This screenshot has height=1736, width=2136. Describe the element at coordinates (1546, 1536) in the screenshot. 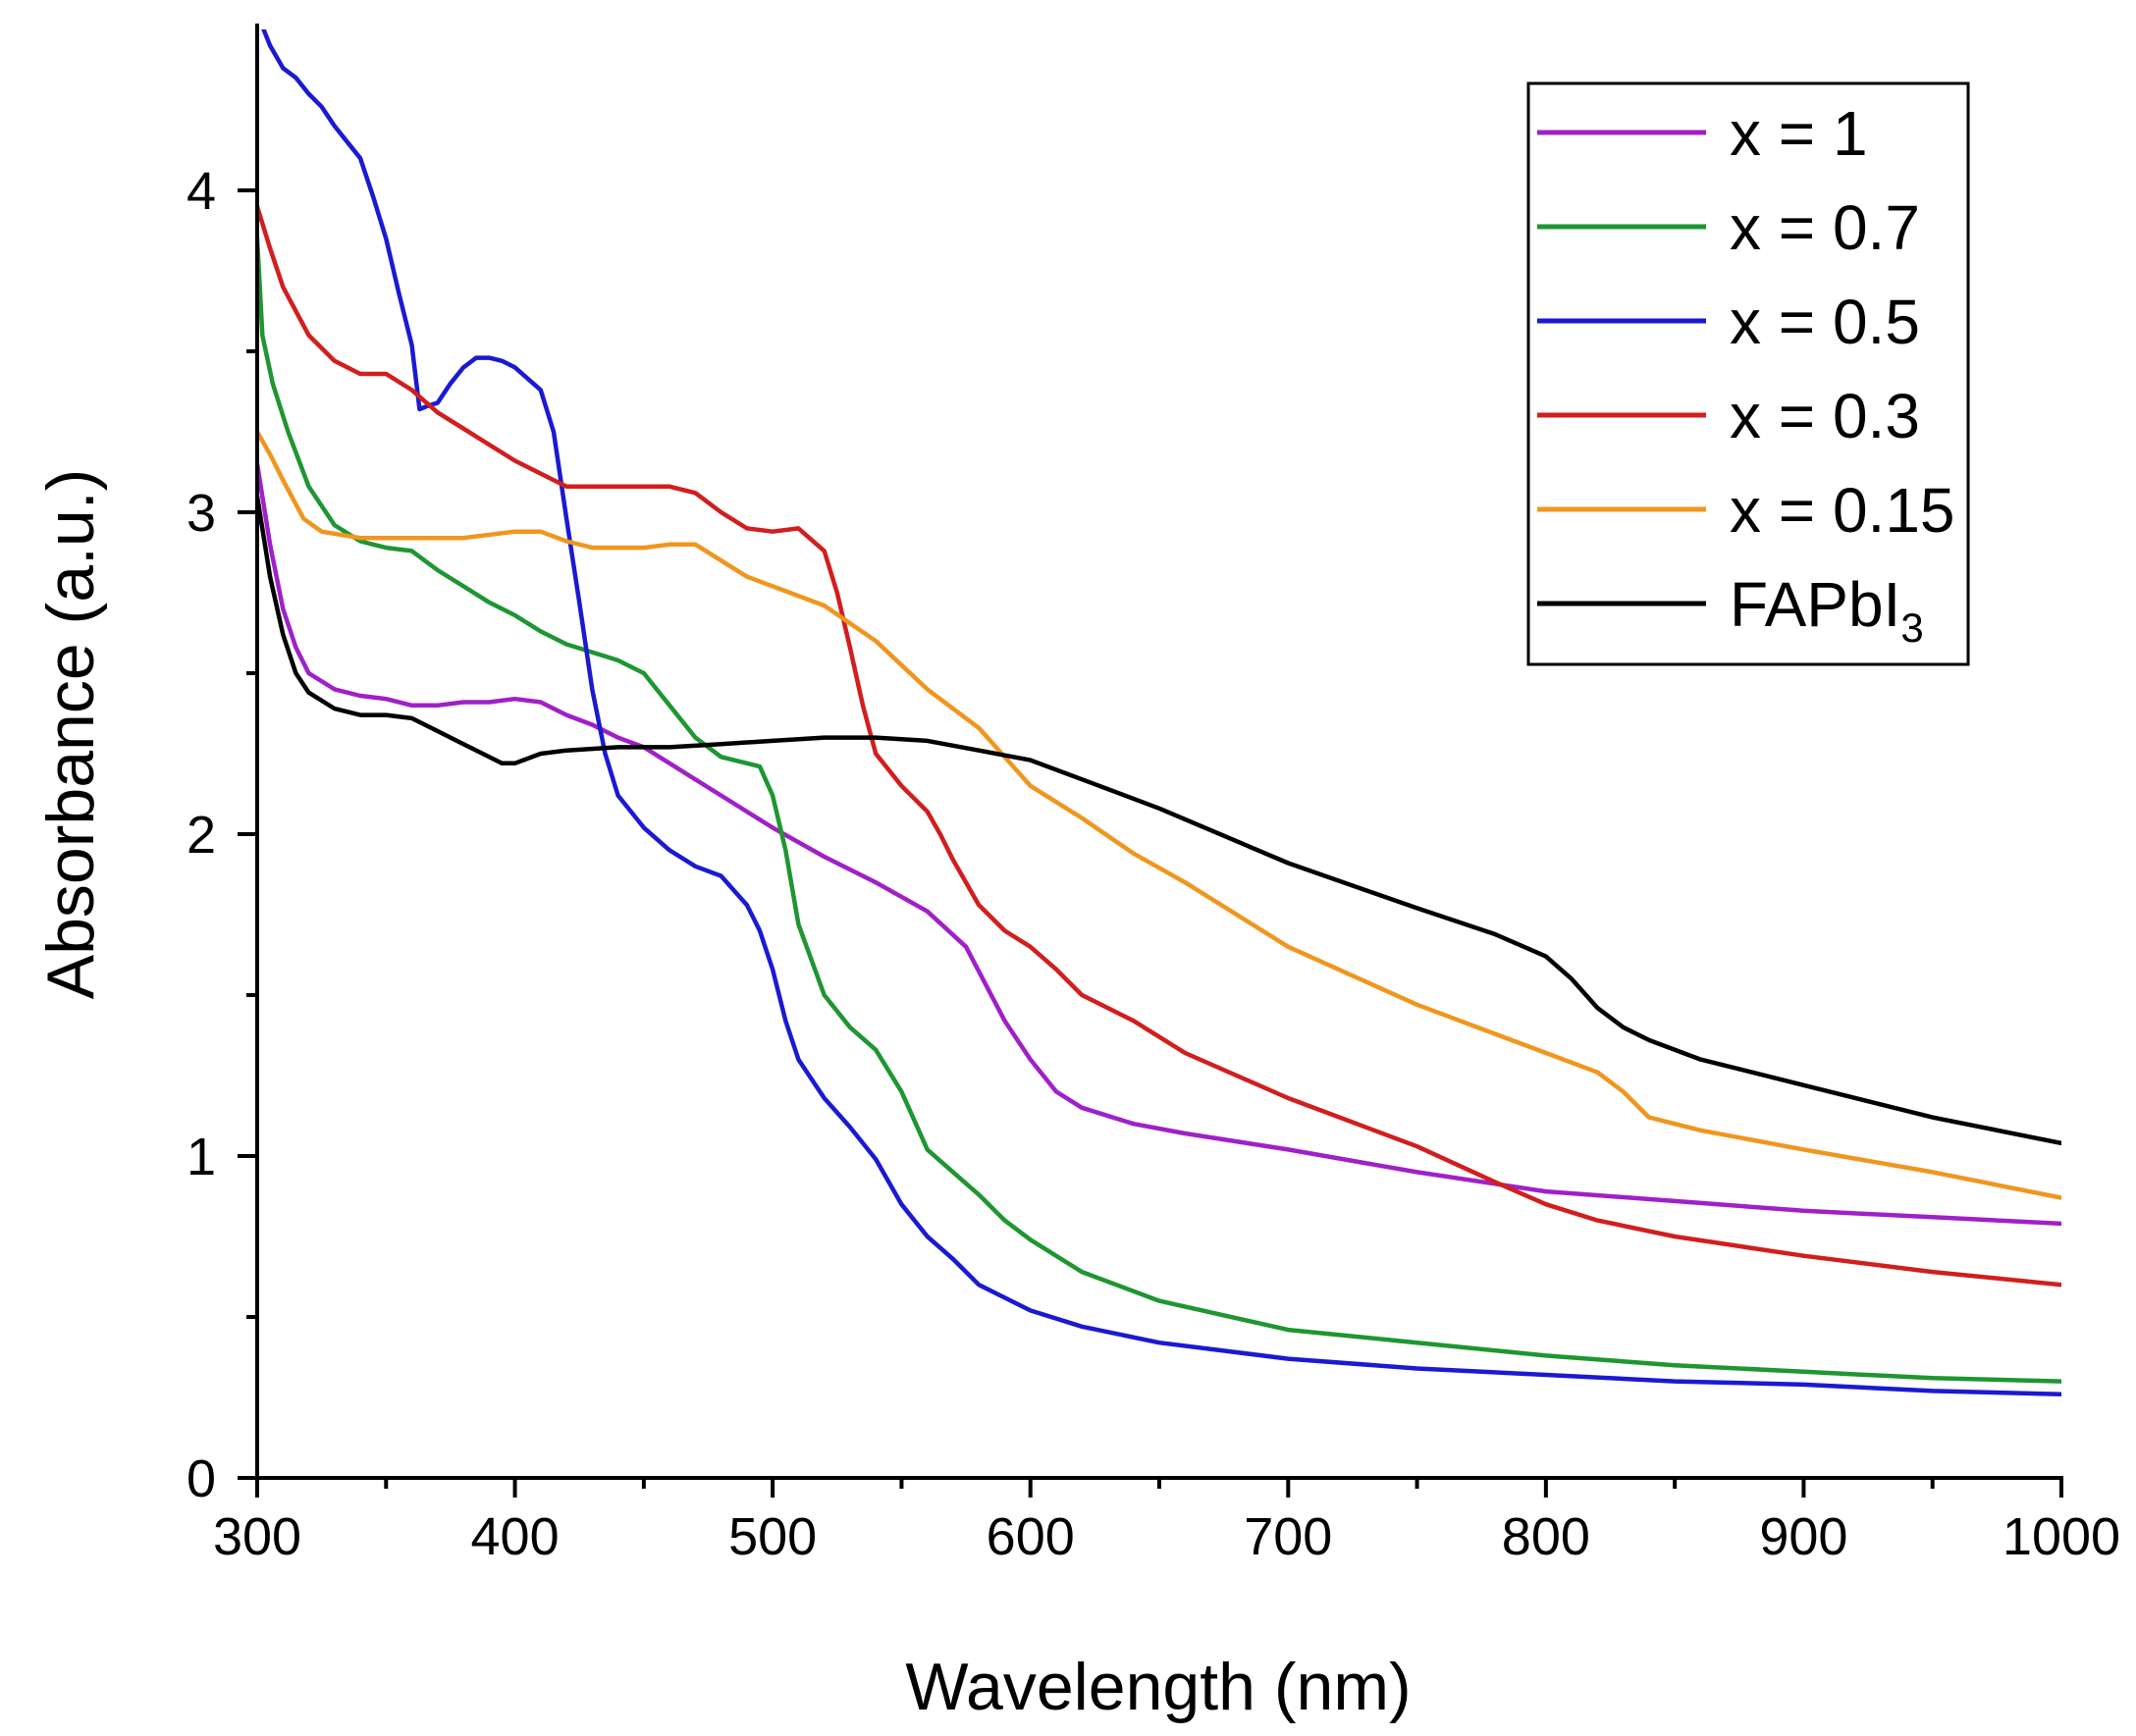

I see `x-tick-label: 800` at that location.